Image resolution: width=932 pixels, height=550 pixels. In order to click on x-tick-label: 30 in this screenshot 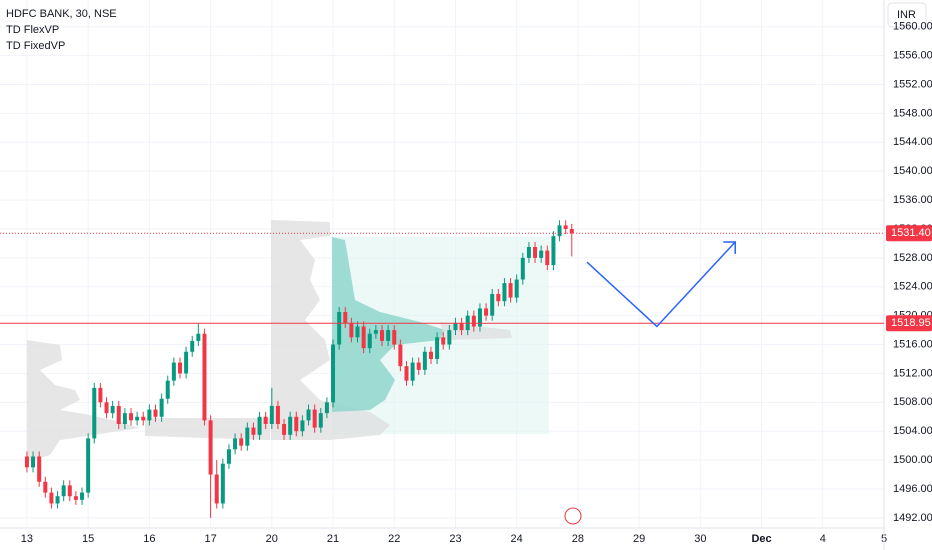, I will do `click(700, 539)`.